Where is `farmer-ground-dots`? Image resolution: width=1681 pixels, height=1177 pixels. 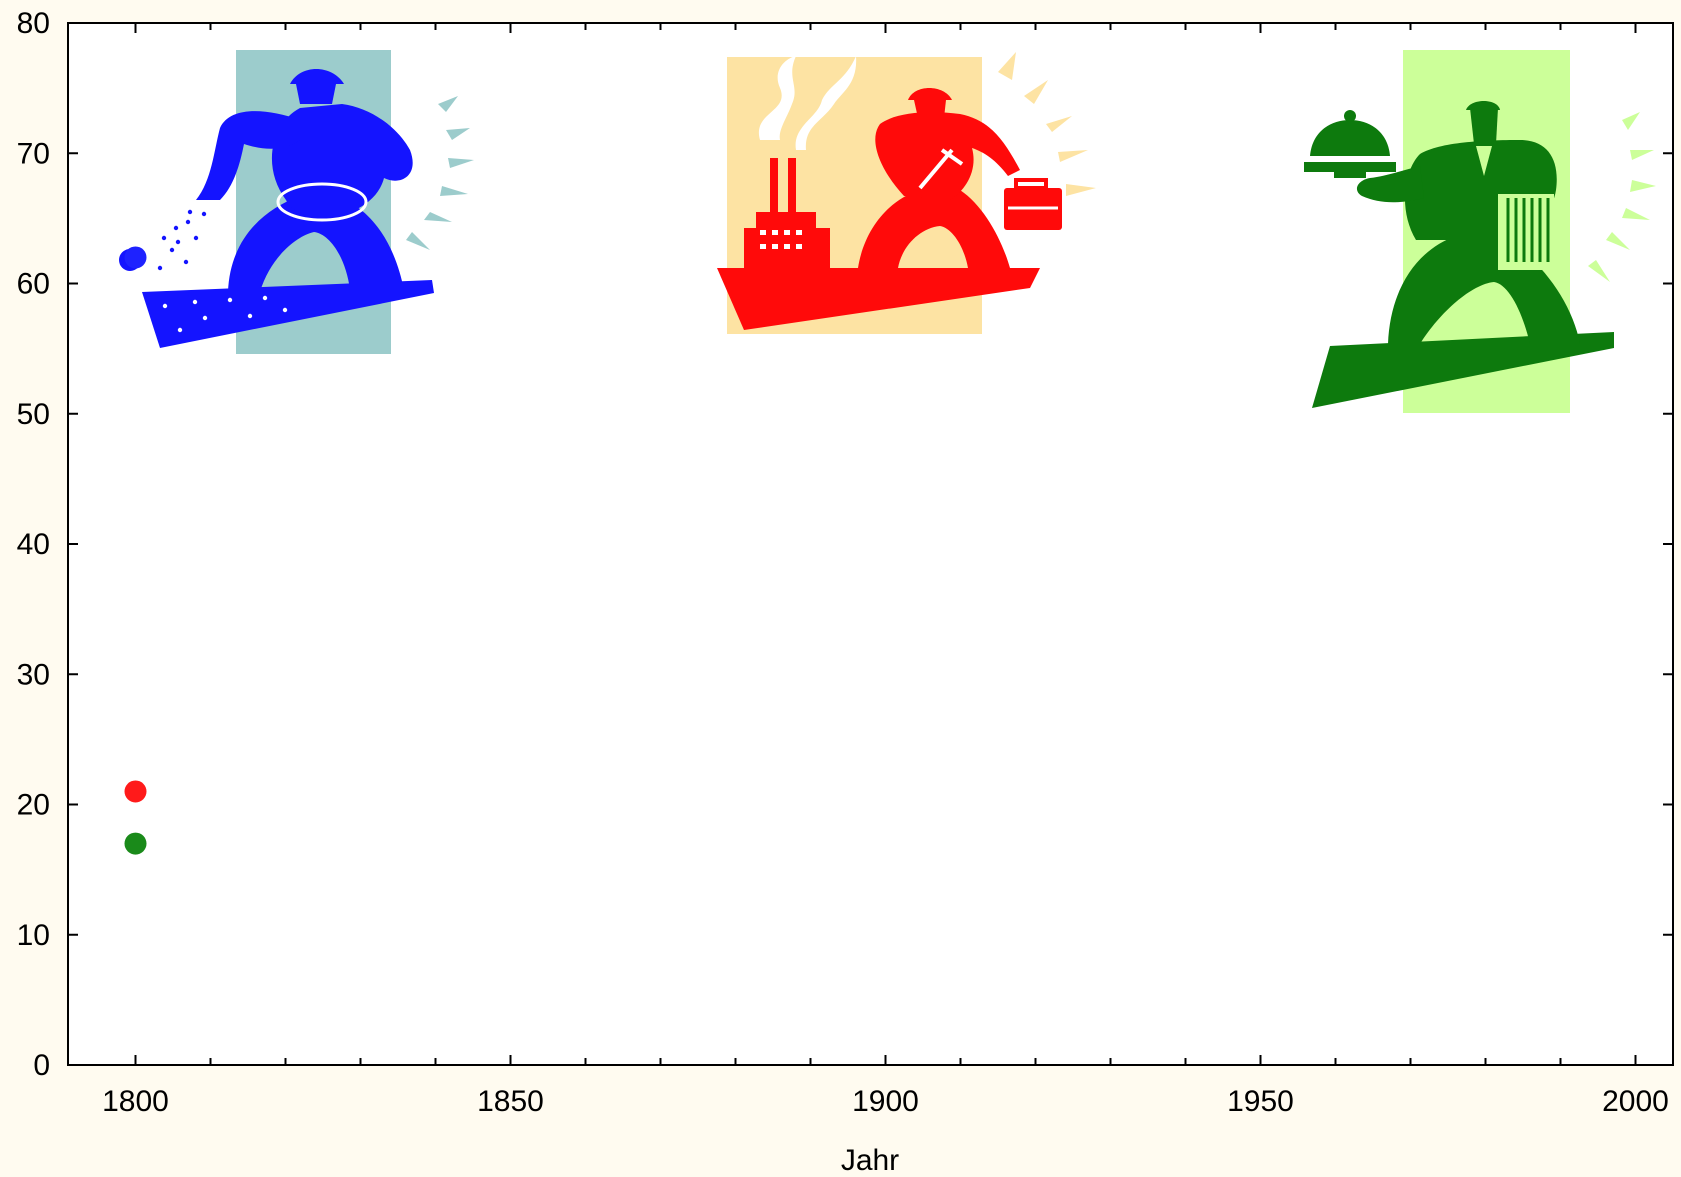 farmer-ground-dots is located at coordinates (225, 314).